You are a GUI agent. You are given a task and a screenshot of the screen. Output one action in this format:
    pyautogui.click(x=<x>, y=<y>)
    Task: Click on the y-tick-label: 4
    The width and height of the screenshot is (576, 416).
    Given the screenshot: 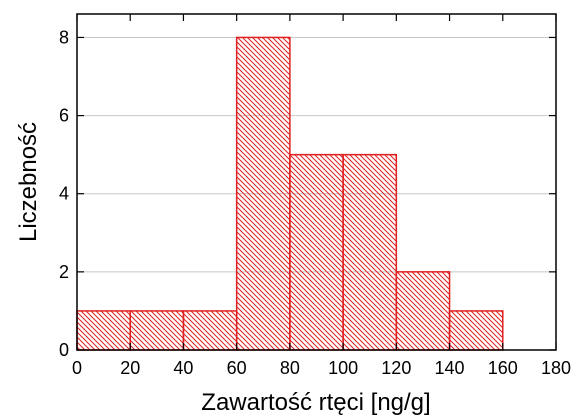 What is the action you would take?
    pyautogui.click(x=64, y=194)
    